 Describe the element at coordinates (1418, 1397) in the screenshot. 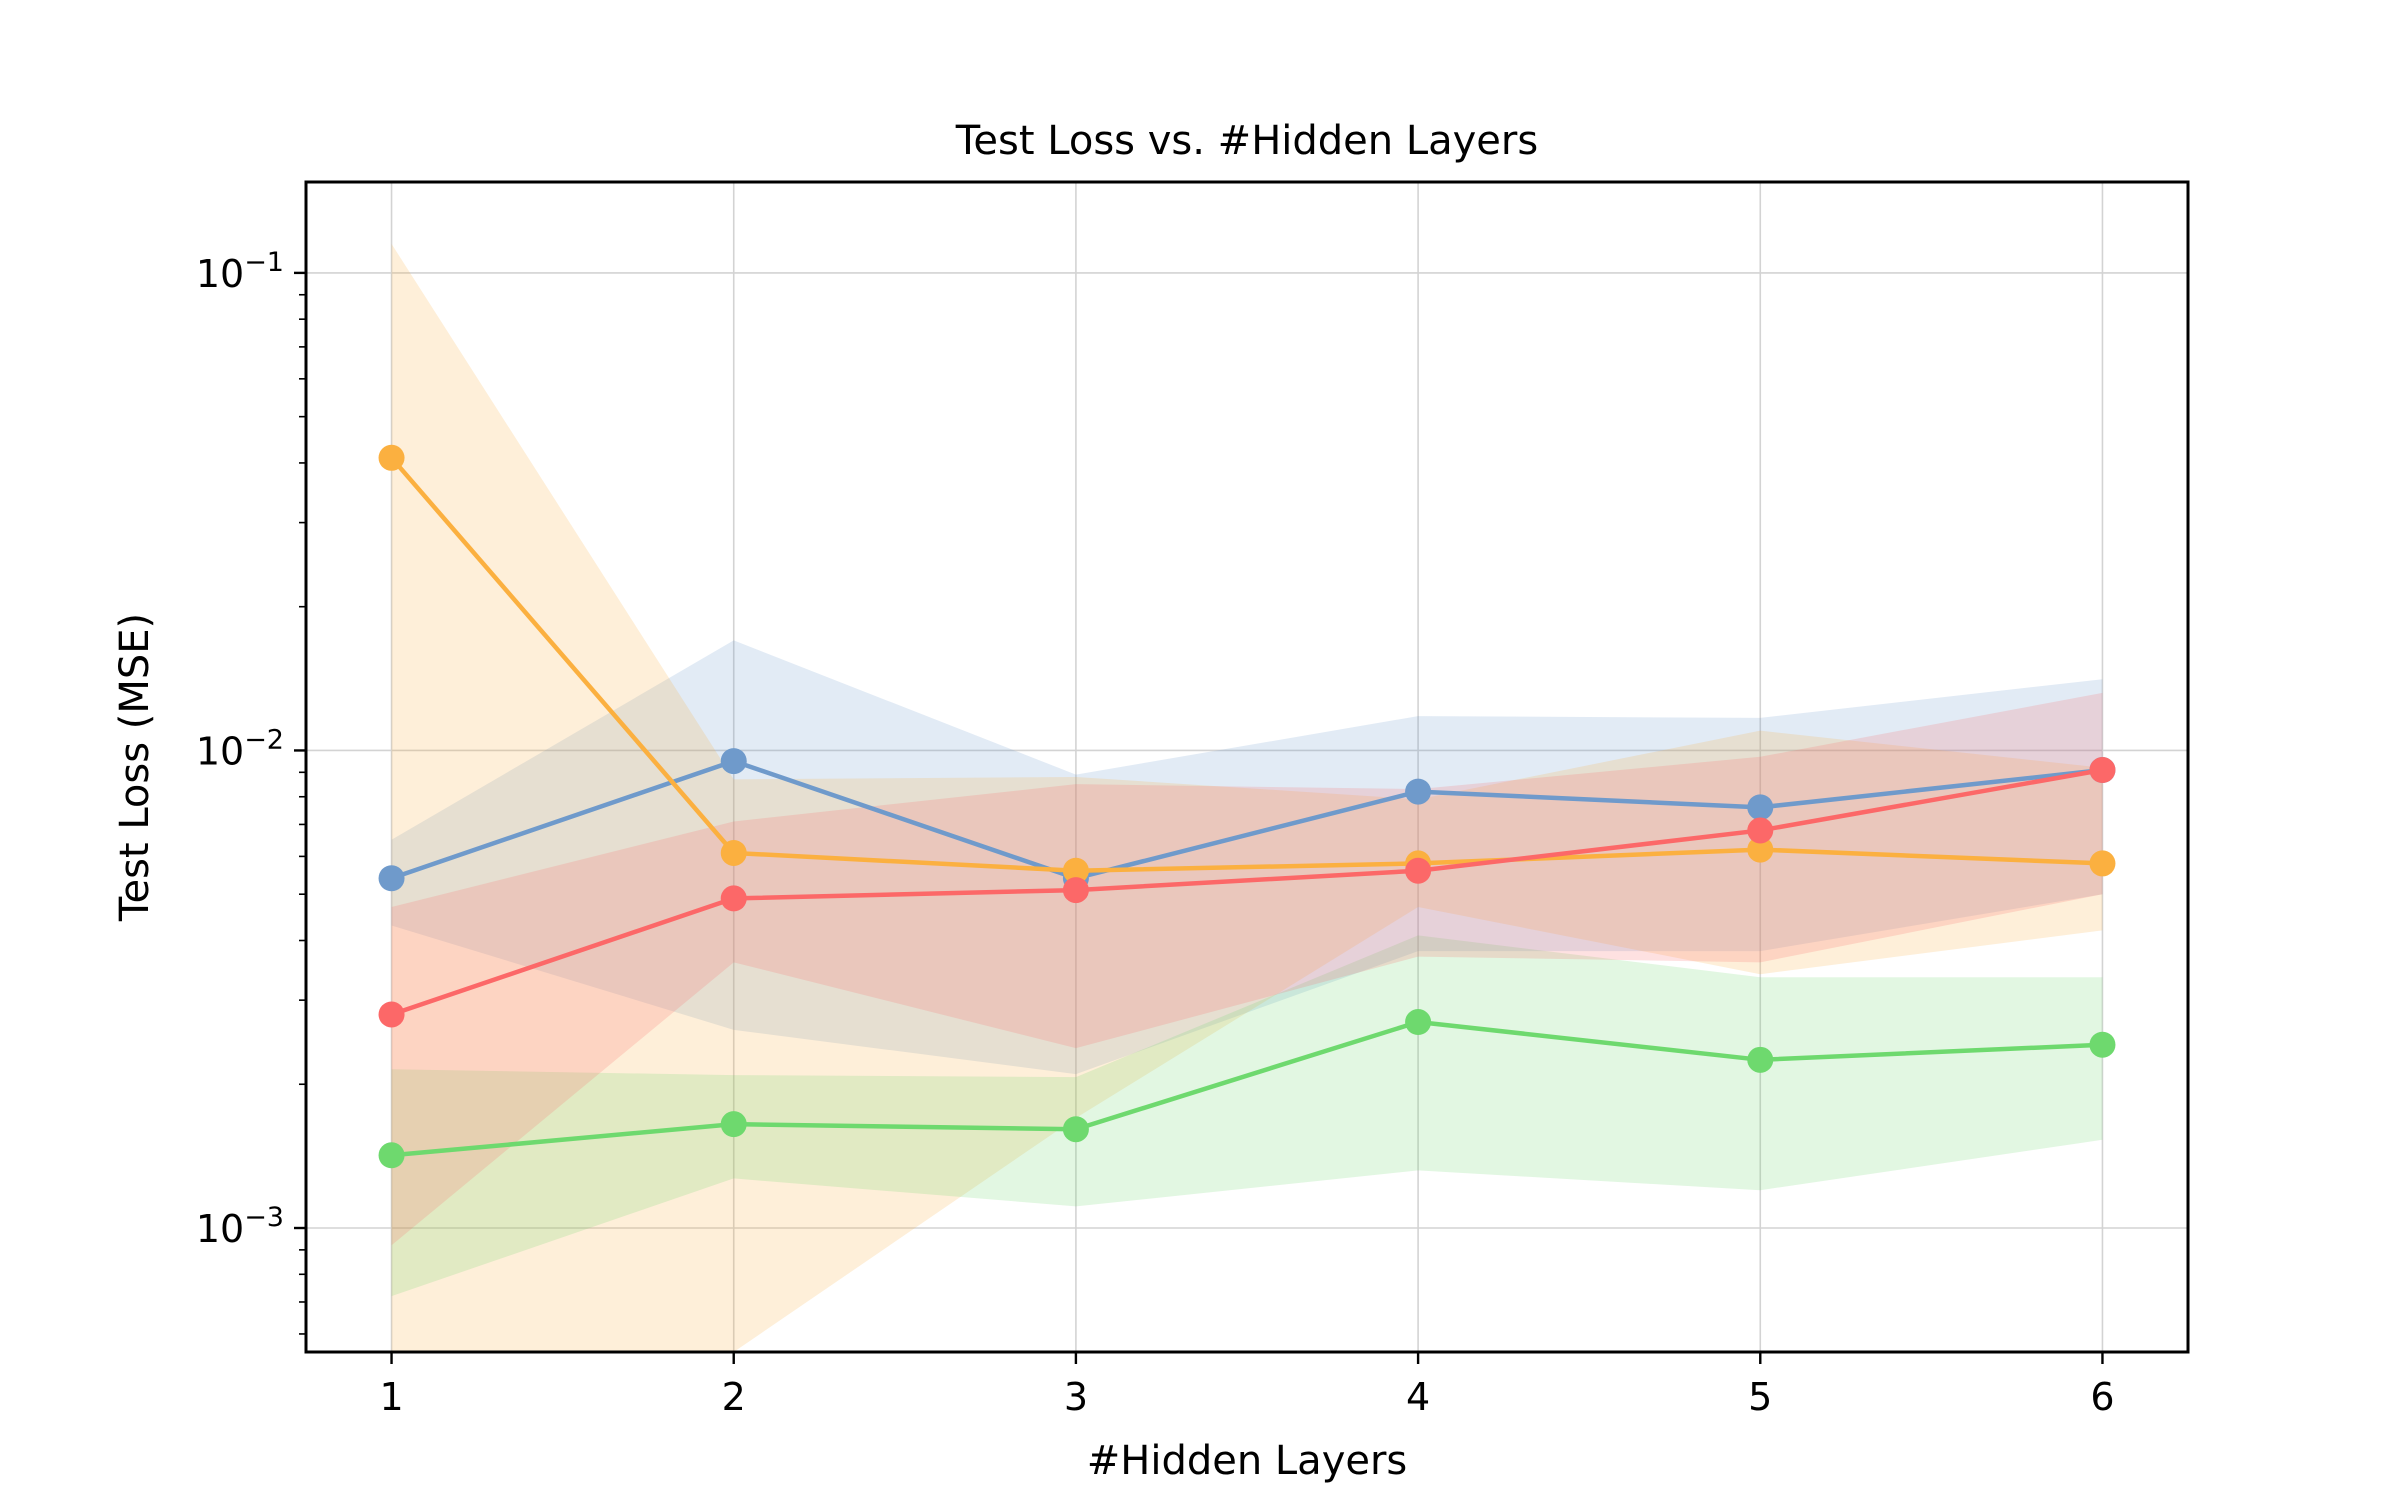

I see `x-tick-label: 4` at that location.